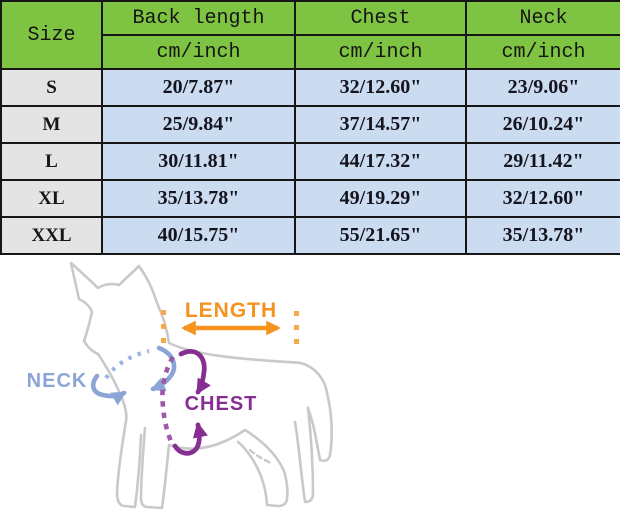 Image resolution: width=620 pixels, height=521 pixels. Describe the element at coordinates (380, 198) in the screenshot. I see `chest-cell: 49/19.29"` at that location.